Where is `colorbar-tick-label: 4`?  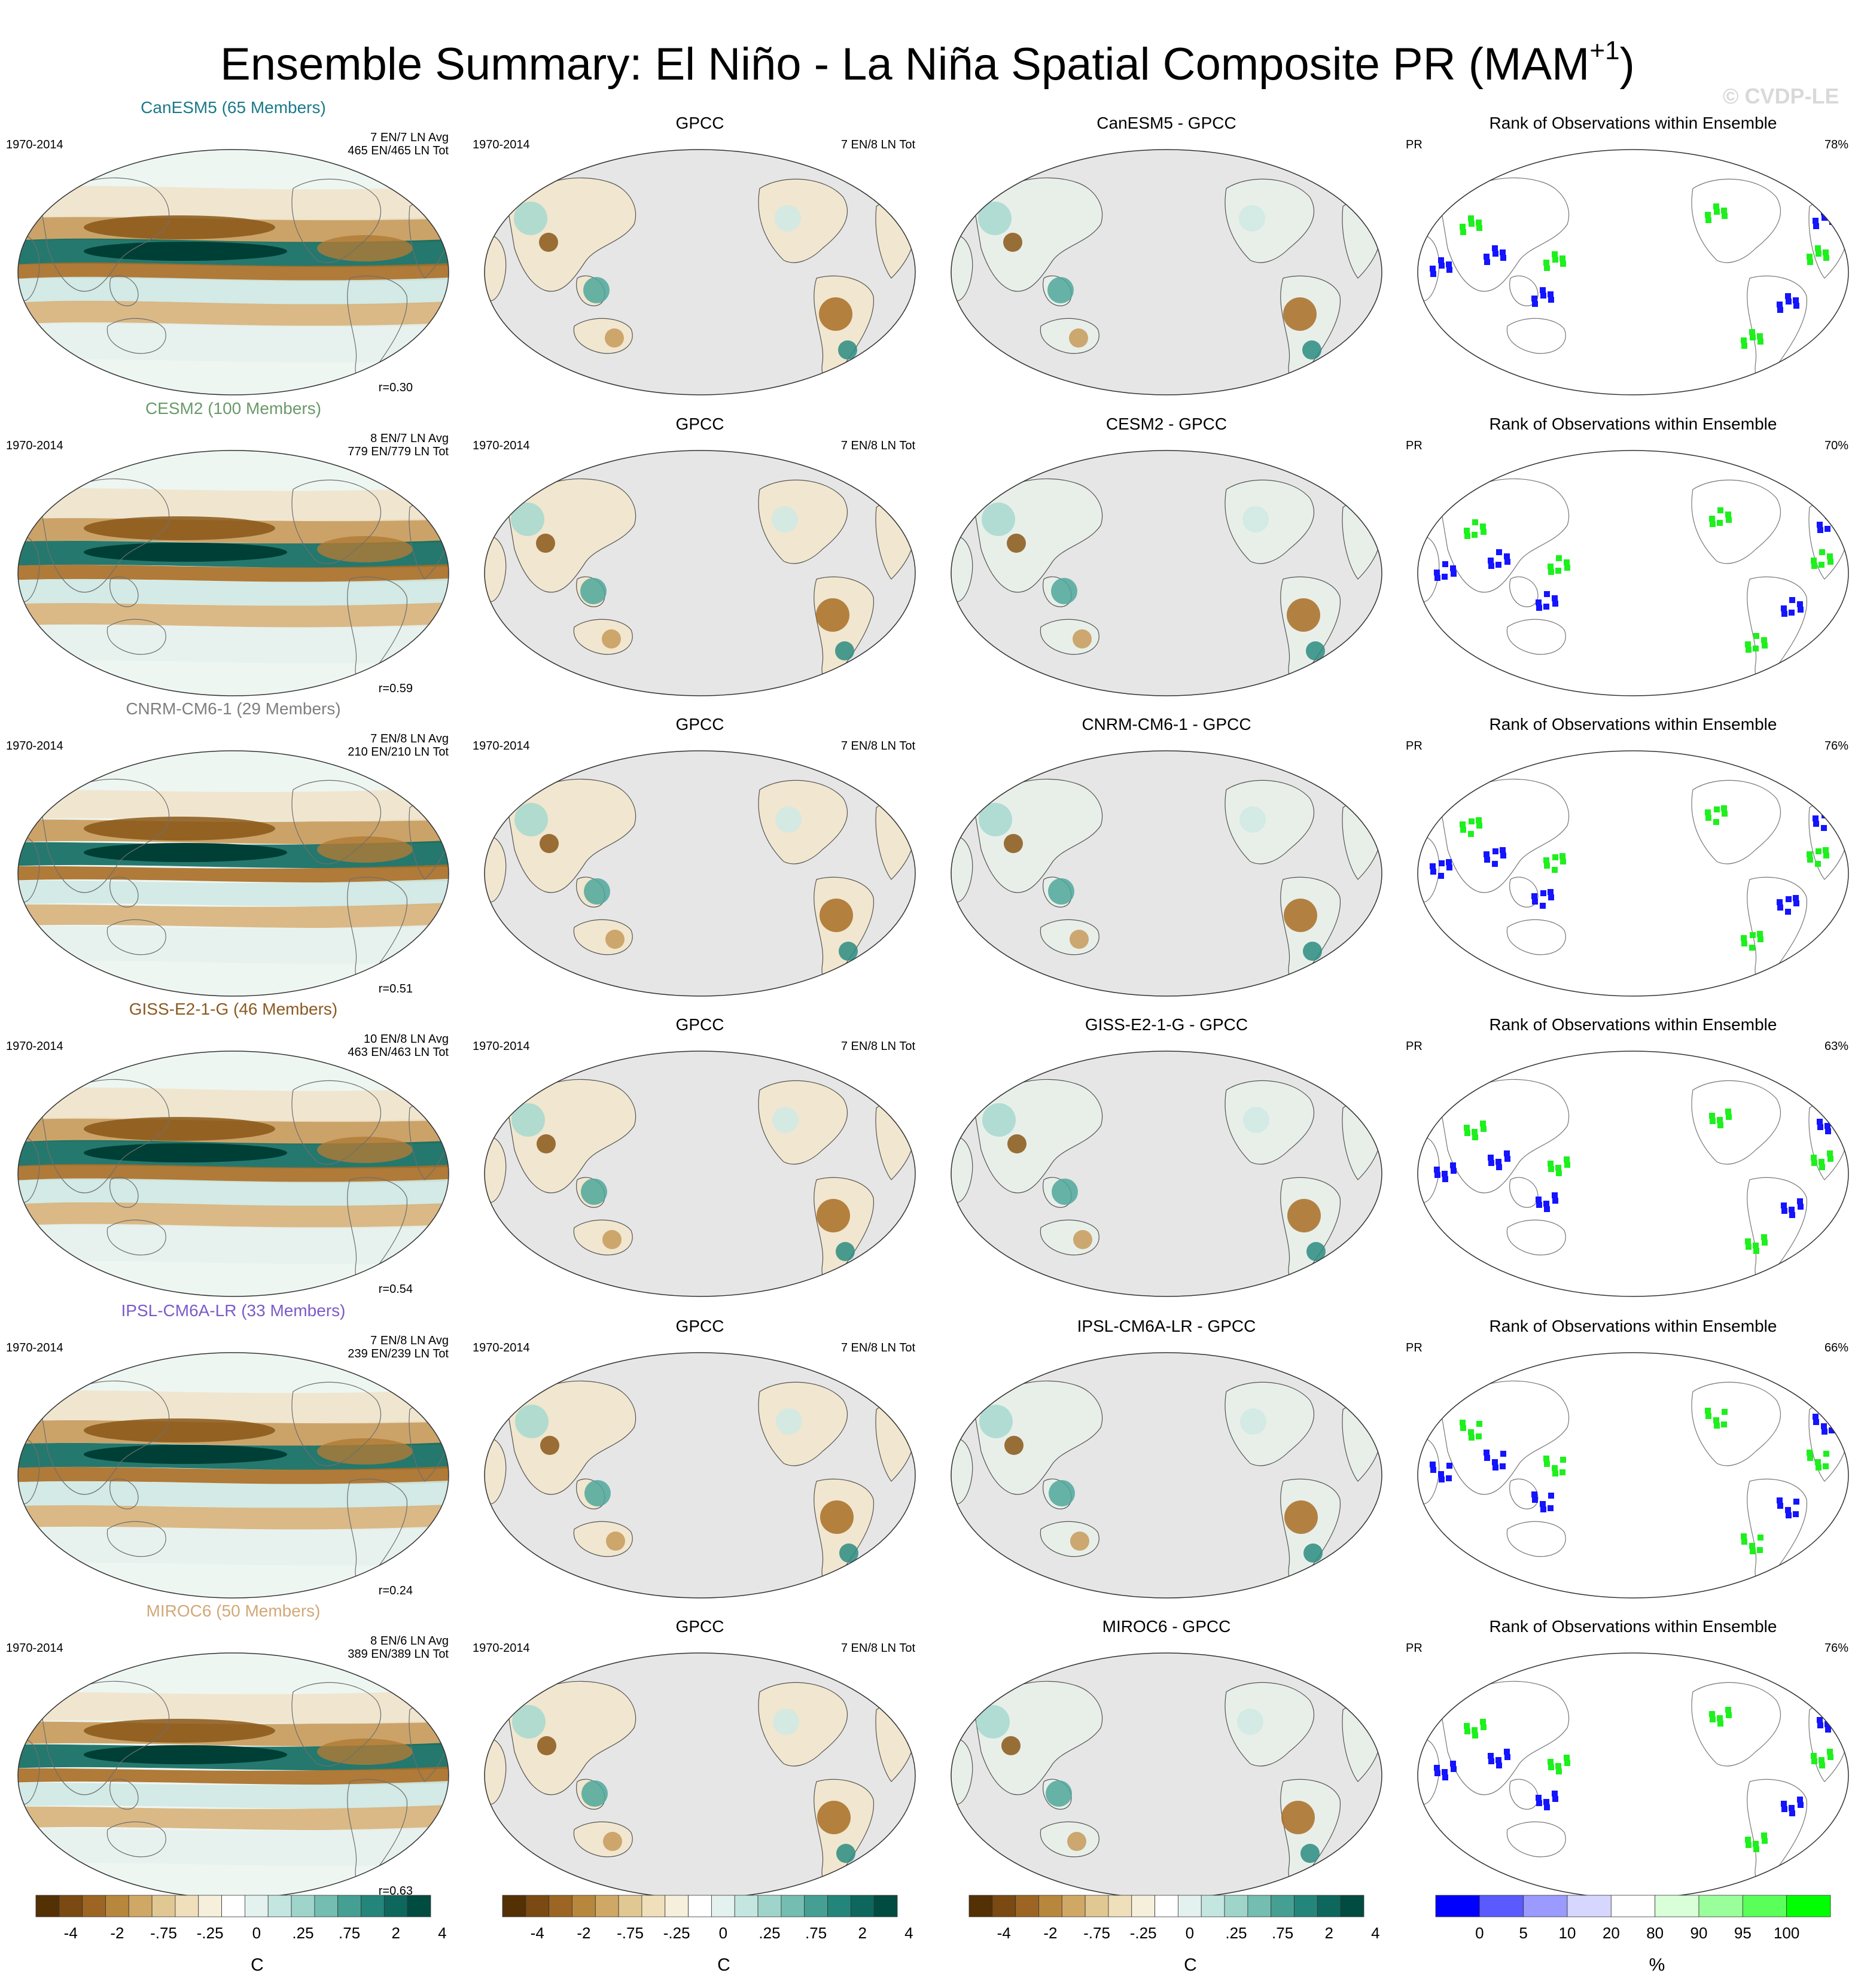 colorbar-tick-label: 4 is located at coordinates (1375, 1933).